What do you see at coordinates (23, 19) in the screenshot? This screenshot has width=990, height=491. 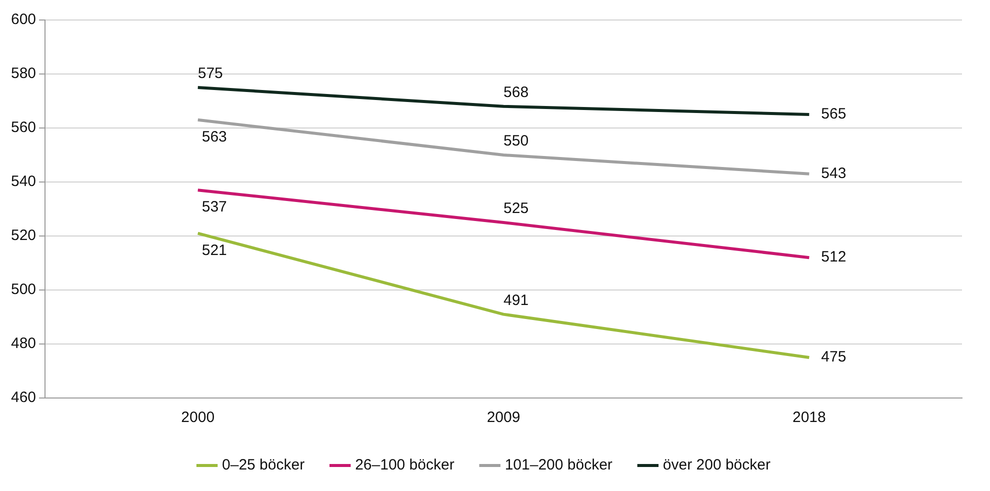 I see `y-tick-label: 600` at bounding box center [23, 19].